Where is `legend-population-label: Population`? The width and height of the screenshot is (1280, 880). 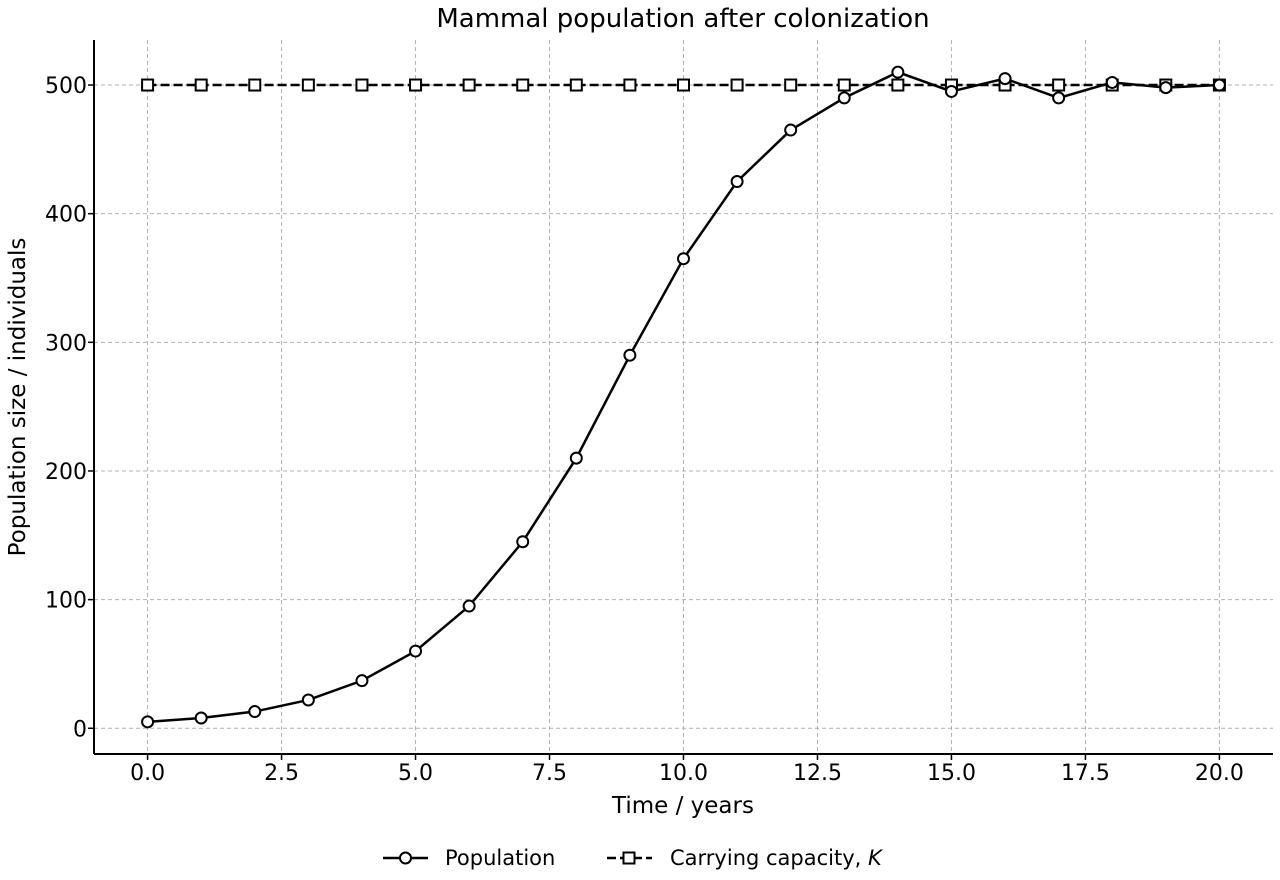
legend-population-label: Population is located at coordinates (500, 858).